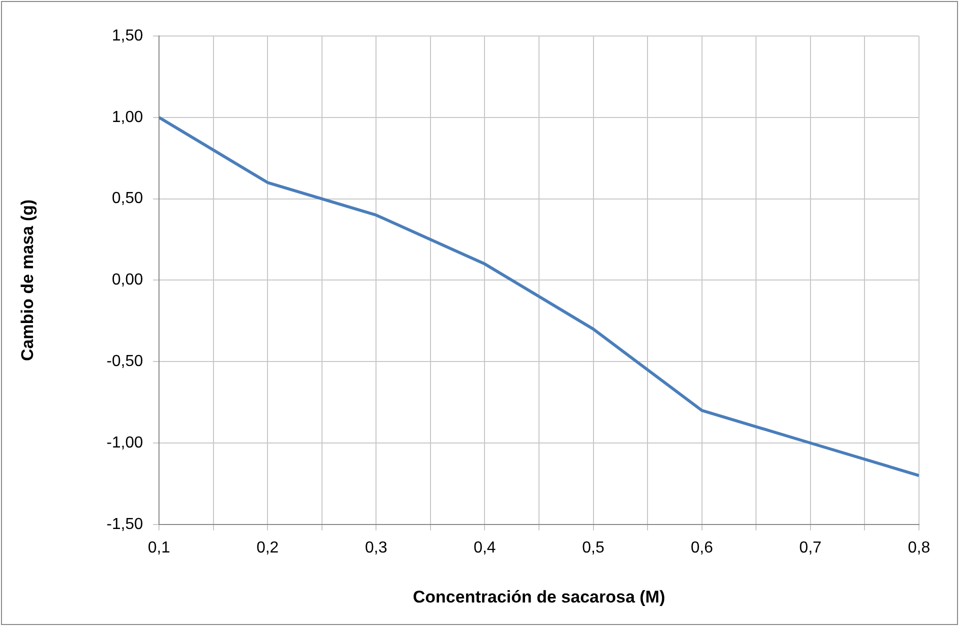 This screenshot has height=626, width=959. What do you see at coordinates (702, 547) in the screenshot?
I see `x-tick-label: 0,6` at bounding box center [702, 547].